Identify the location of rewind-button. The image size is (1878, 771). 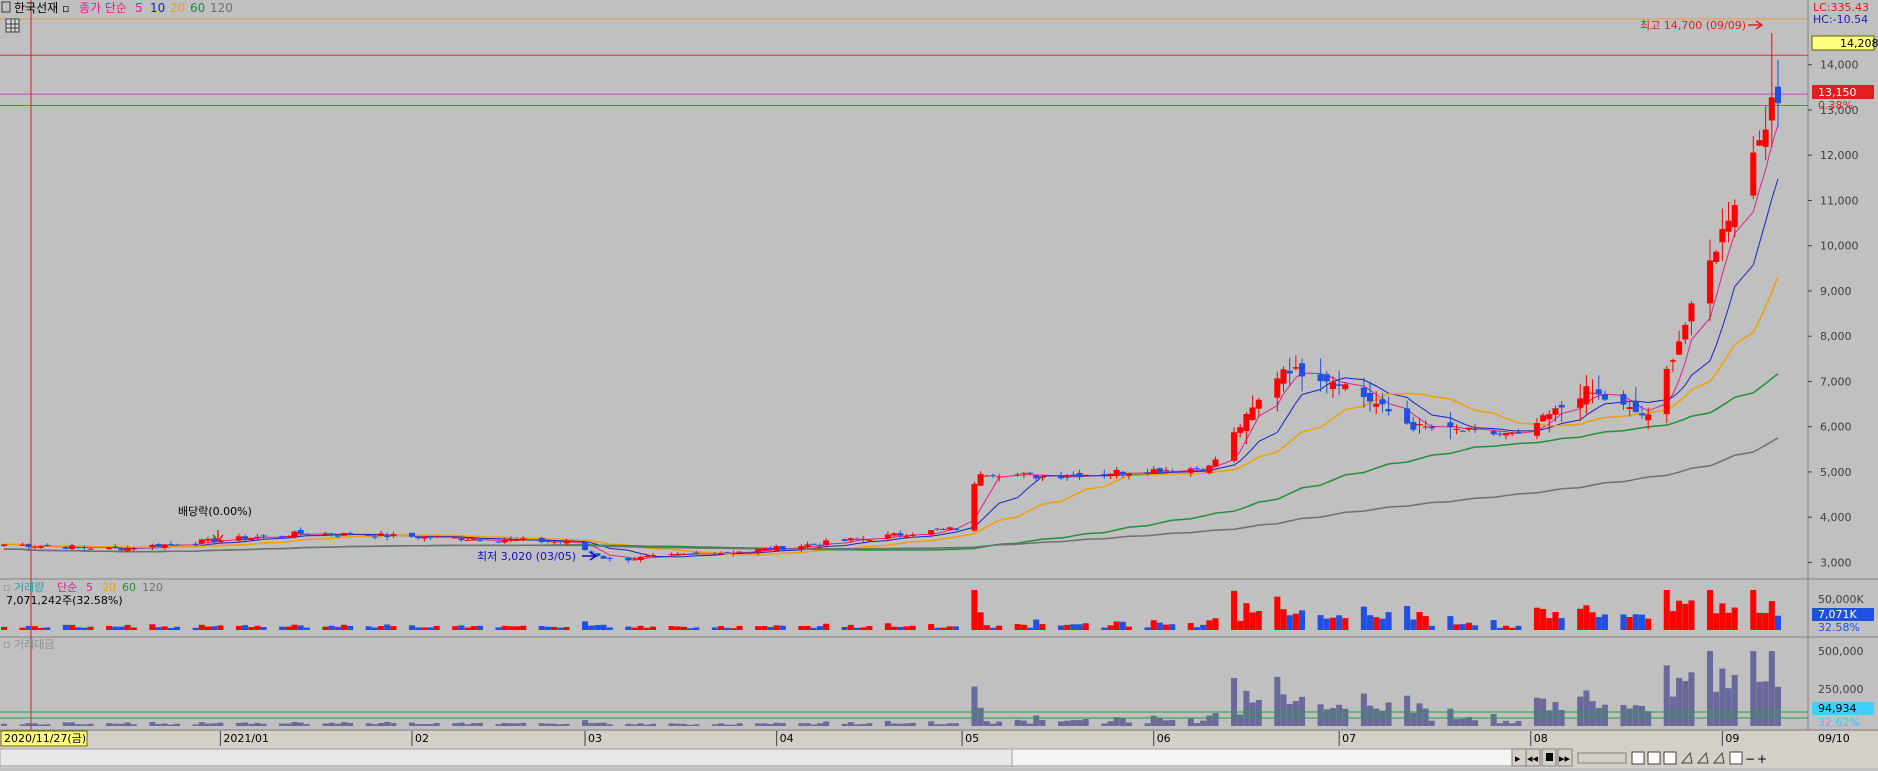
(1533, 757).